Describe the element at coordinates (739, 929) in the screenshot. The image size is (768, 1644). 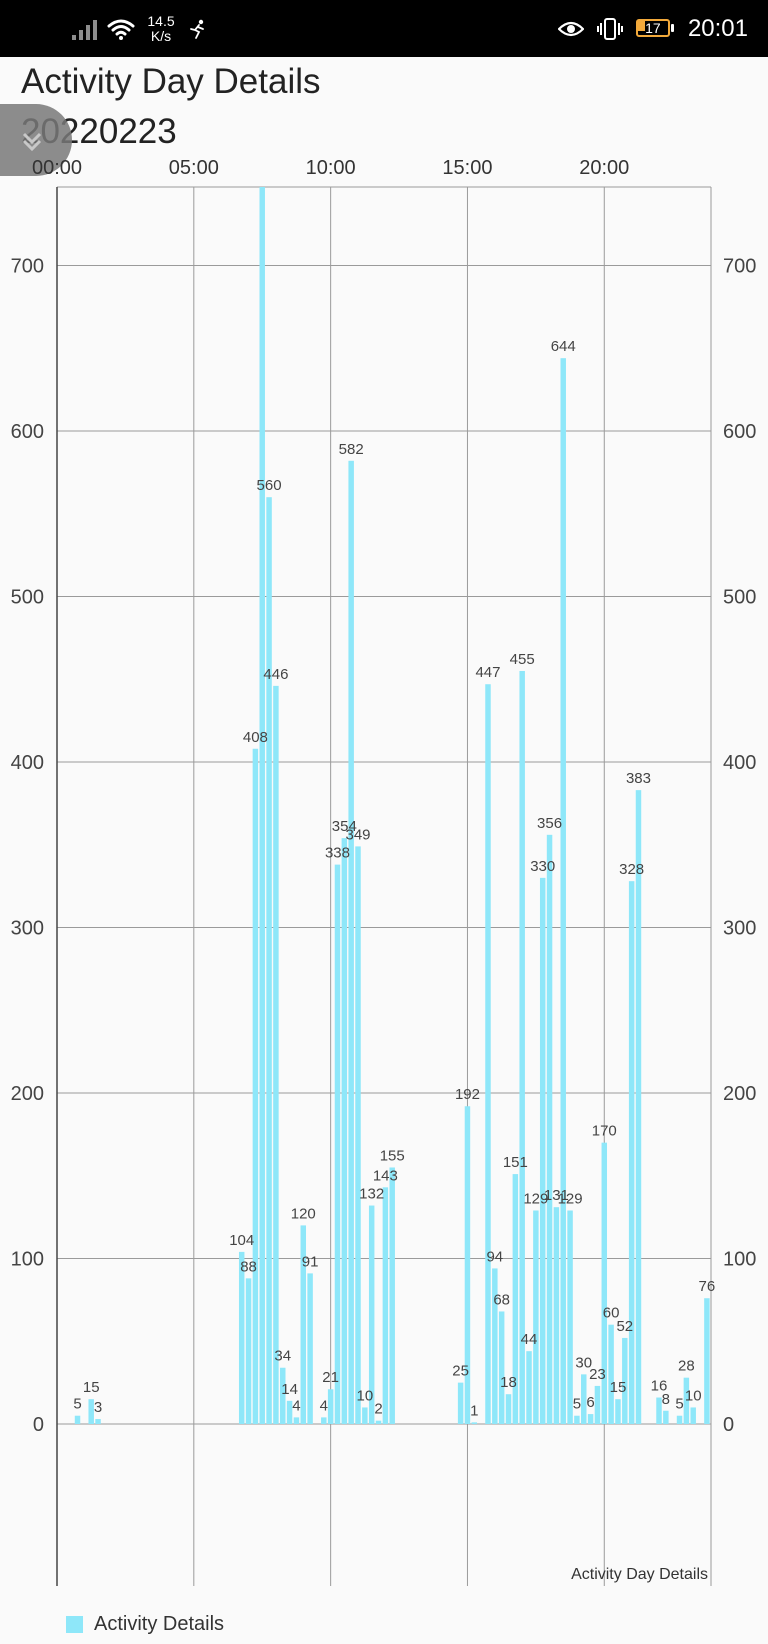
I see `y-tick-label-right: 300` at that location.